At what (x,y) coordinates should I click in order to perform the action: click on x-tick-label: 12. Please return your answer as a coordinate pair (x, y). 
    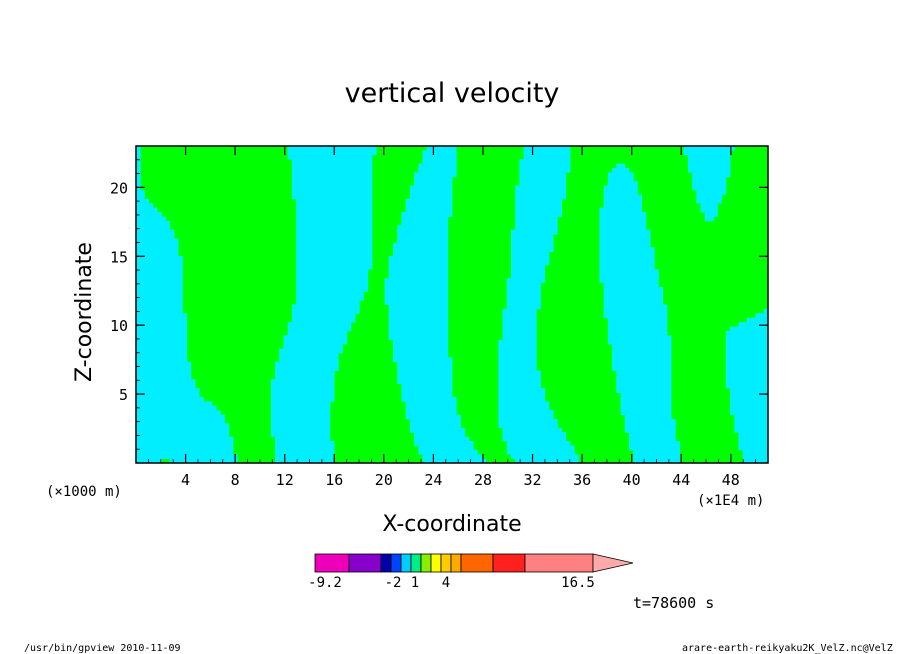
    Looking at the image, I should click on (285, 480).